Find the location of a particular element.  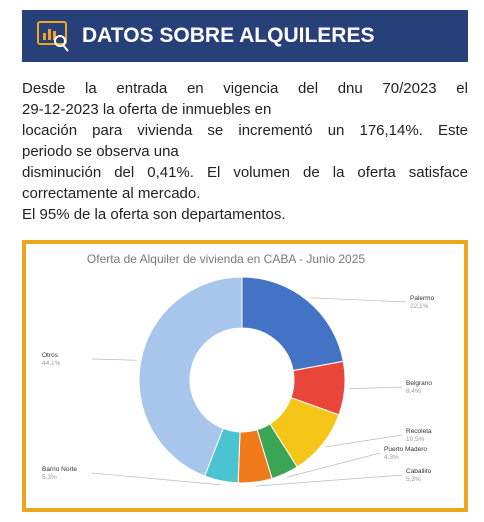

slice-label: Palermo is located at coordinates (422, 298).